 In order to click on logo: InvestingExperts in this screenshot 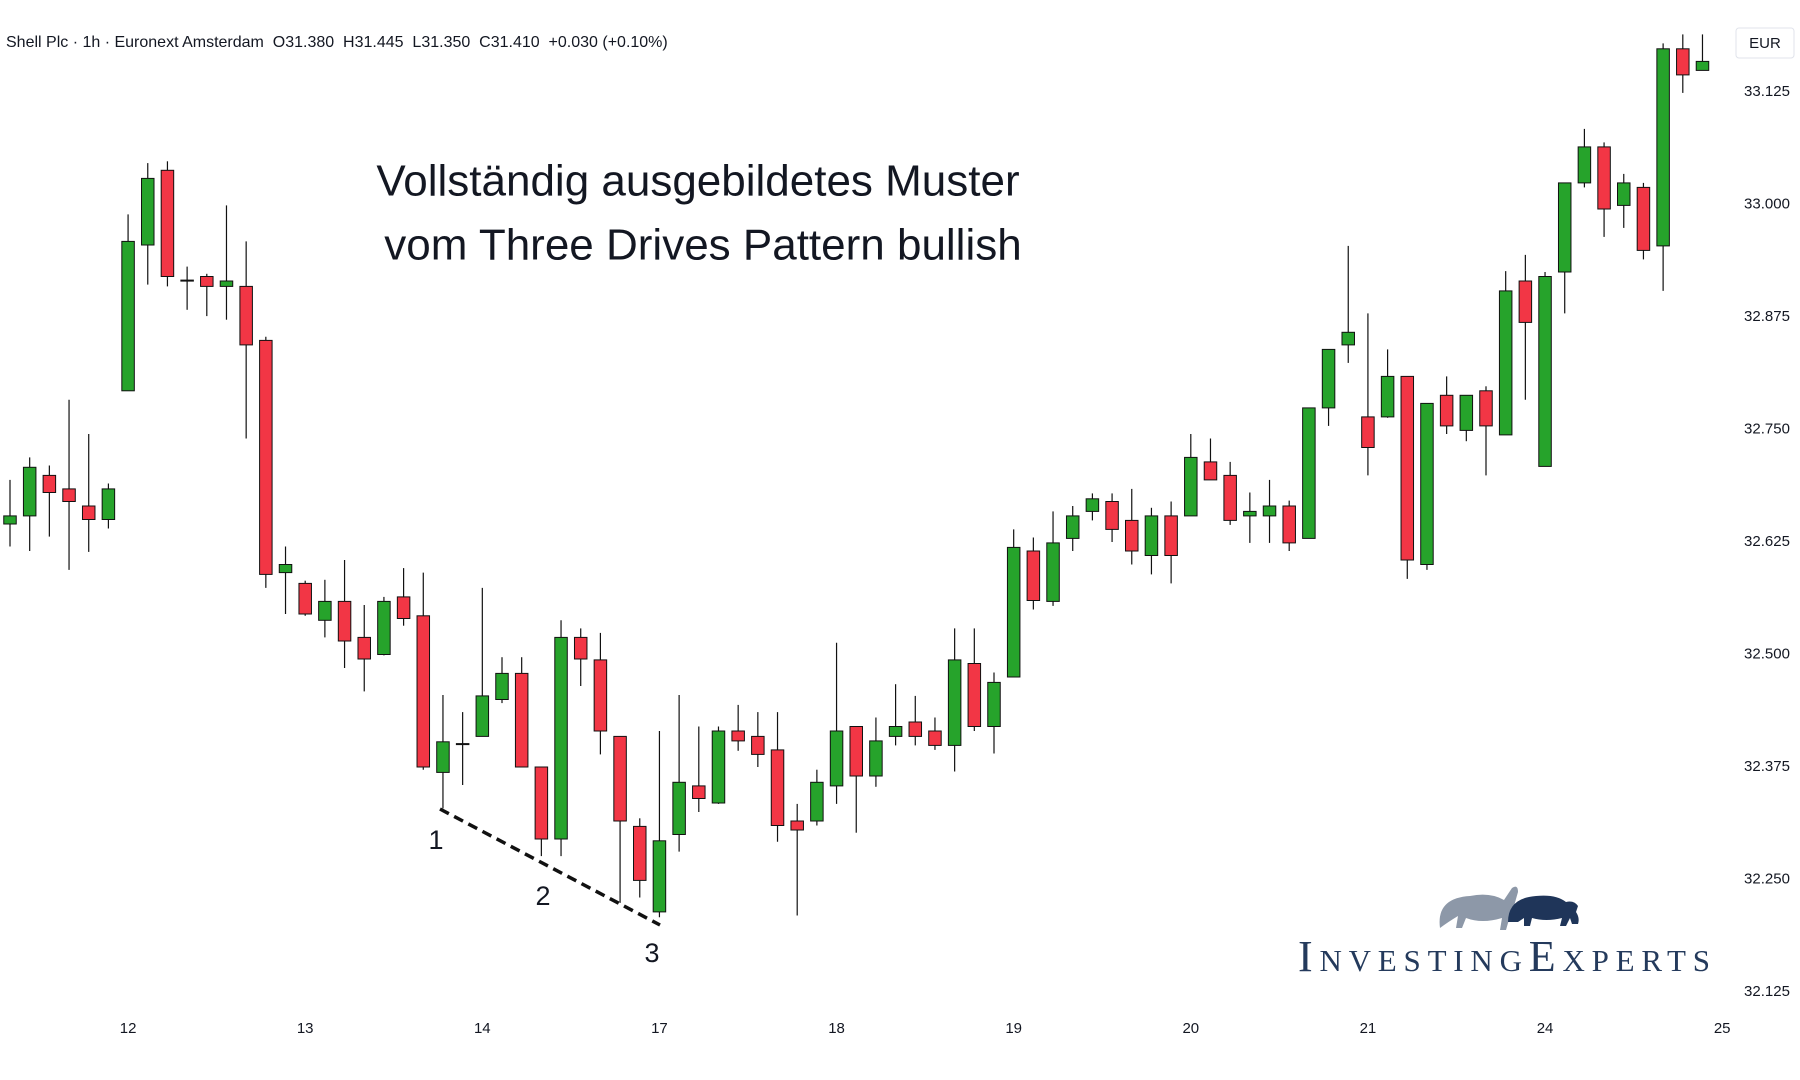, I will do `click(1504, 937)`.